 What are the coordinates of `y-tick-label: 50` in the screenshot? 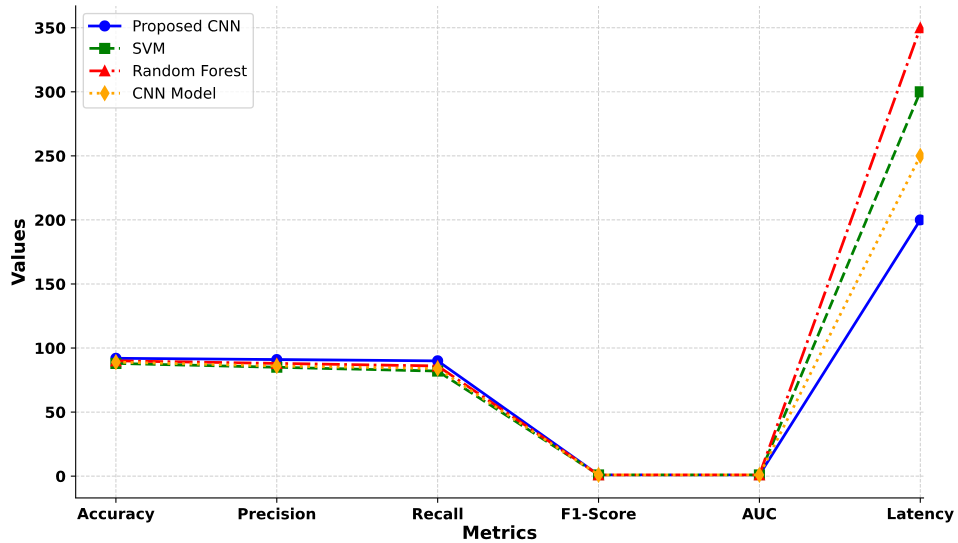 It's located at (56, 412).